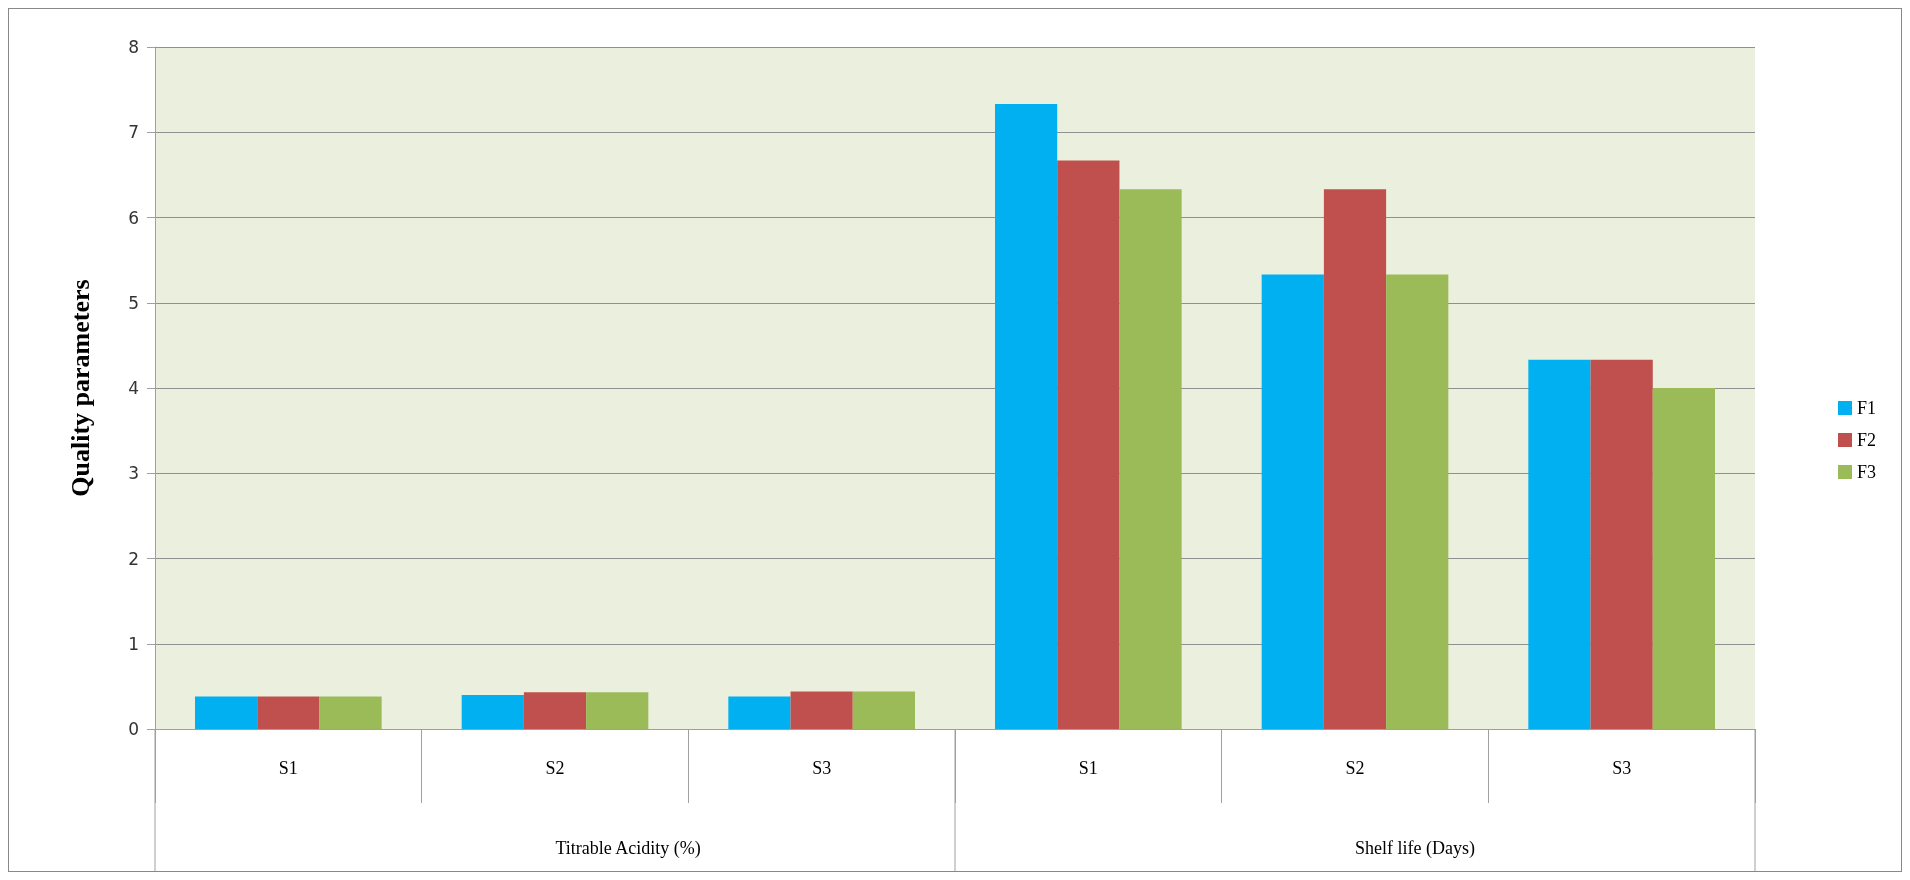 The width and height of the screenshot is (1910, 880). What do you see at coordinates (133, 132) in the screenshot?
I see `y-tick-label: 7` at bounding box center [133, 132].